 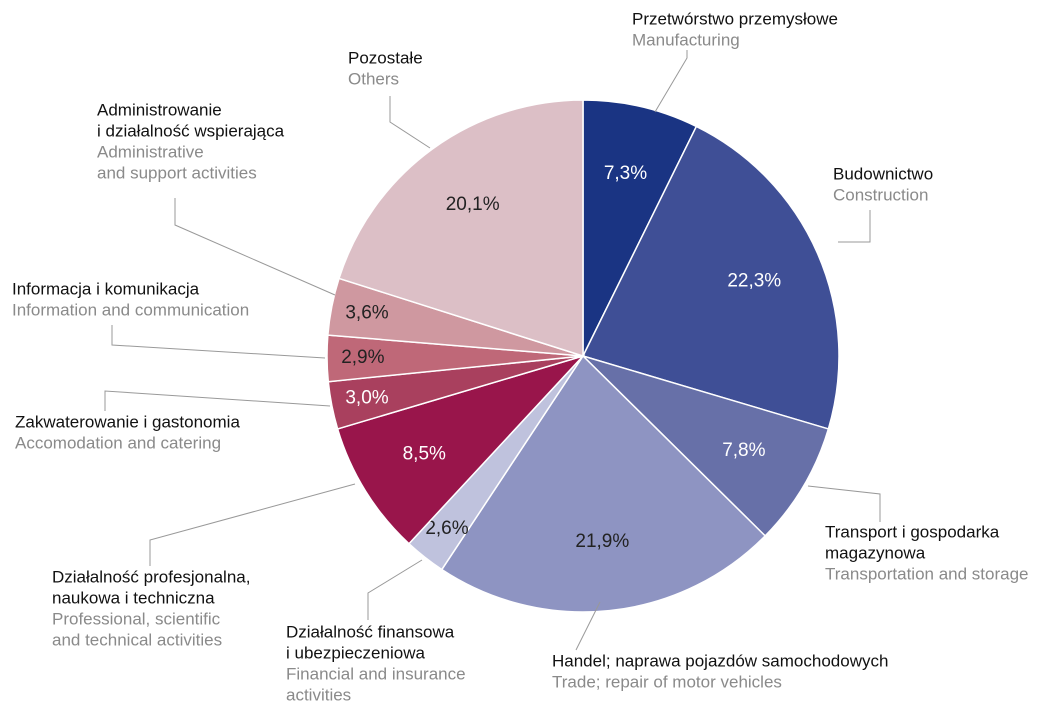 What do you see at coordinates (385, 57) in the screenshot?
I see `category-label: Pozostałe` at bounding box center [385, 57].